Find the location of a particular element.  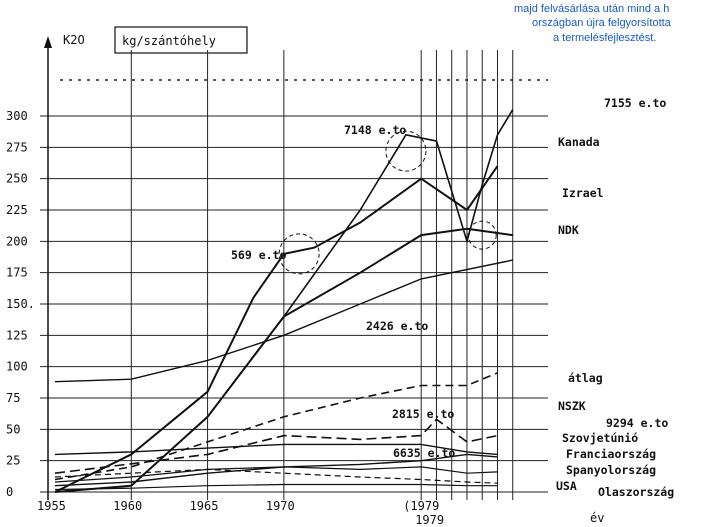

annotation-7155: 7155 e.to is located at coordinates (635, 103).